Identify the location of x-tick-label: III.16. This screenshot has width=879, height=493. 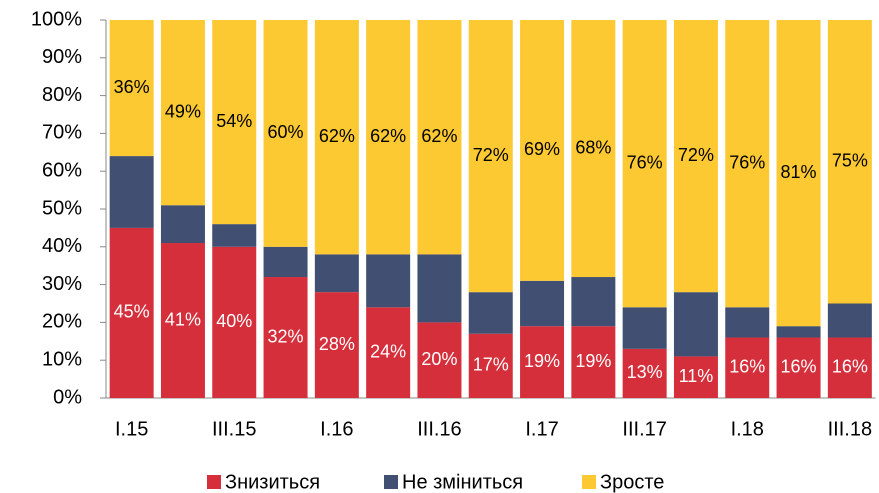
(439, 429).